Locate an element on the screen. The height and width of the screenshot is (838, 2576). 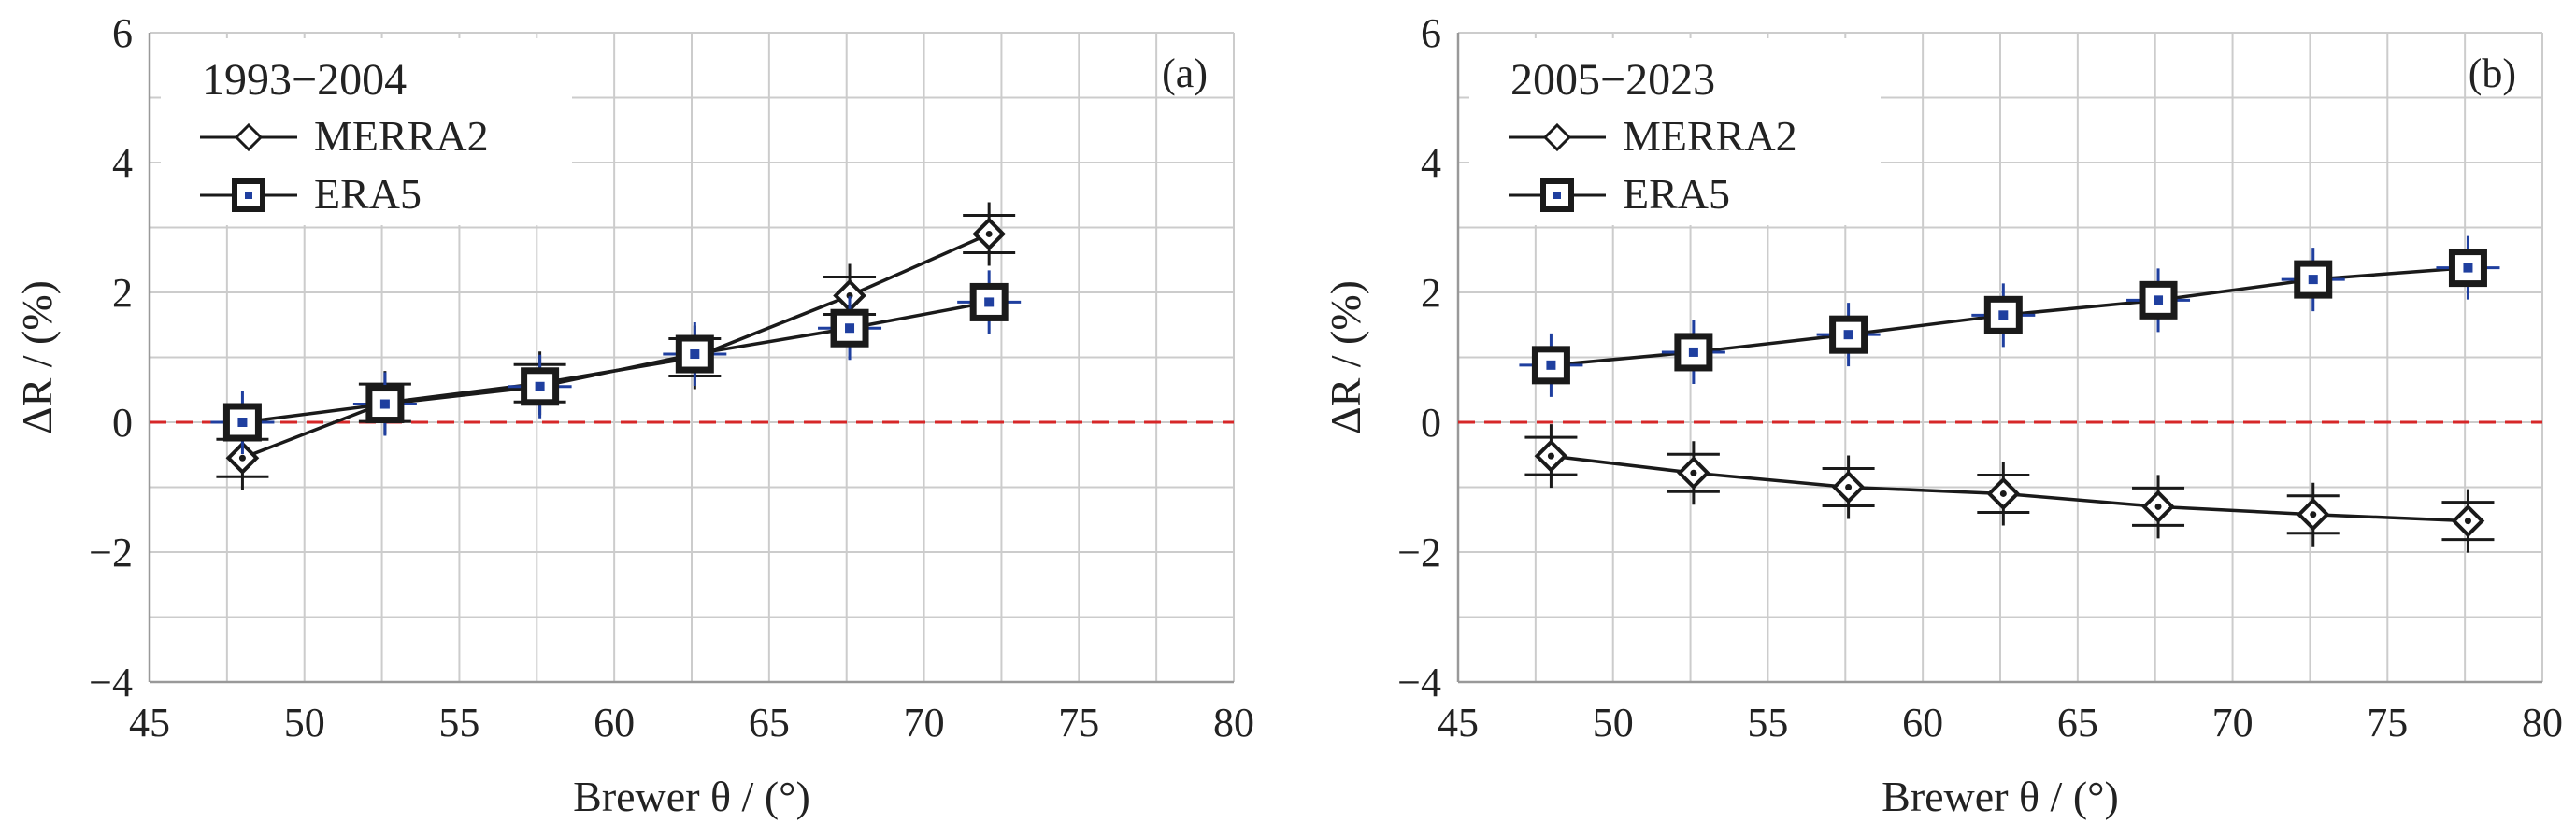
series-line-merra2 is located at coordinates (615, 346).